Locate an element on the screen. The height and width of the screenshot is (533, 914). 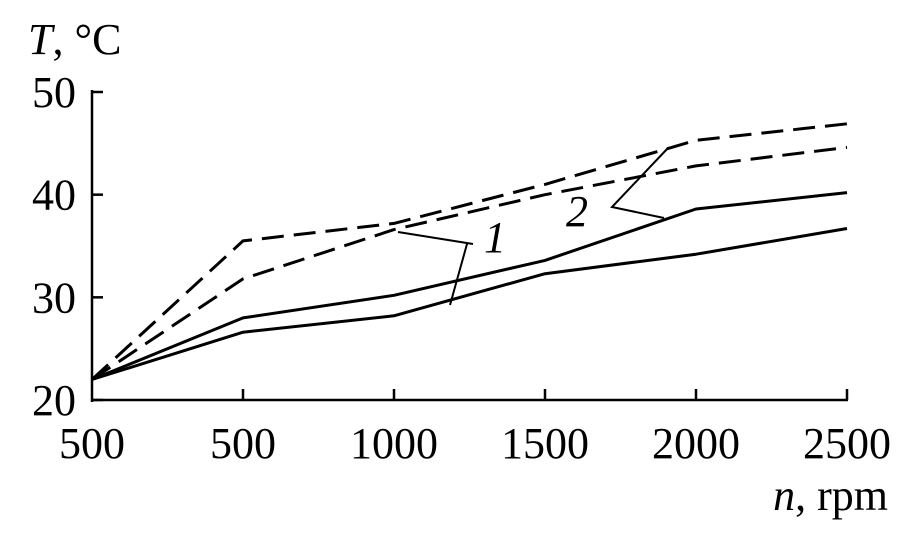
y-tick-label-30: 30 is located at coordinates (54, 297).